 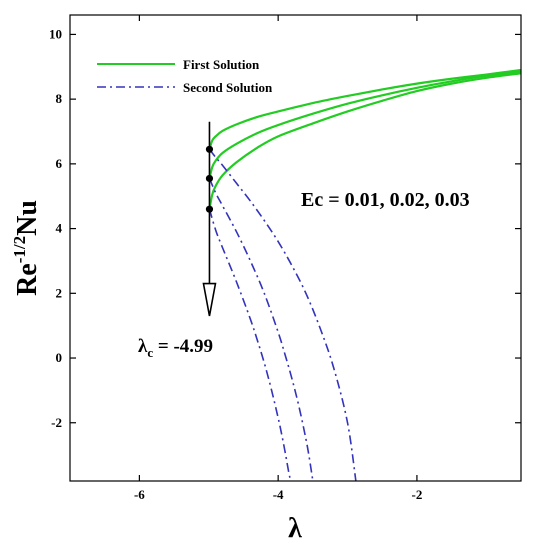 What do you see at coordinates (59, 228) in the screenshot?
I see `y-tick-label: 4` at bounding box center [59, 228].